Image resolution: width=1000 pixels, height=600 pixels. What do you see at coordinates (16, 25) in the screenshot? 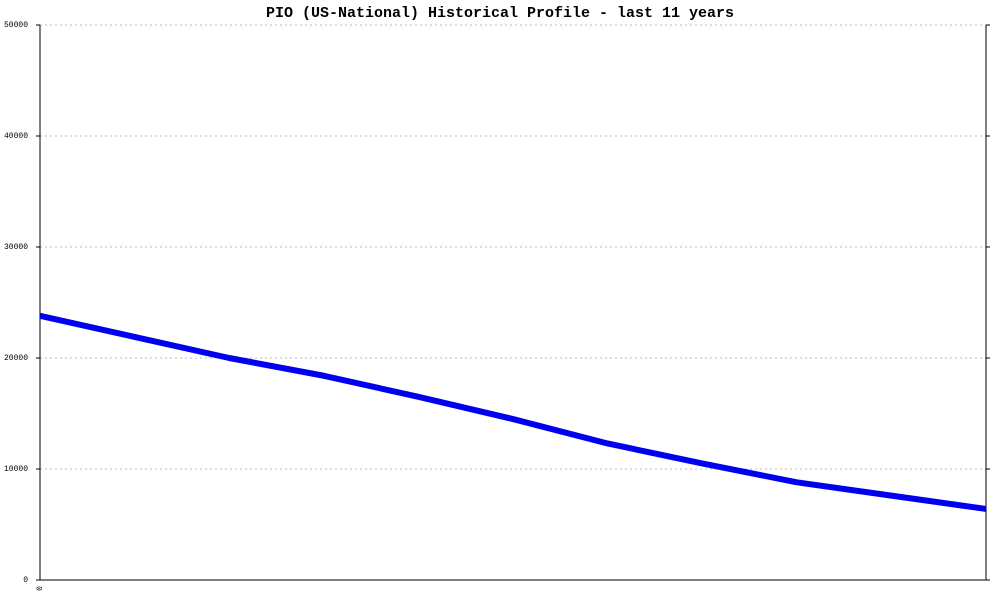
I see `y-tick-label: 50000` at bounding box center [16, 25].